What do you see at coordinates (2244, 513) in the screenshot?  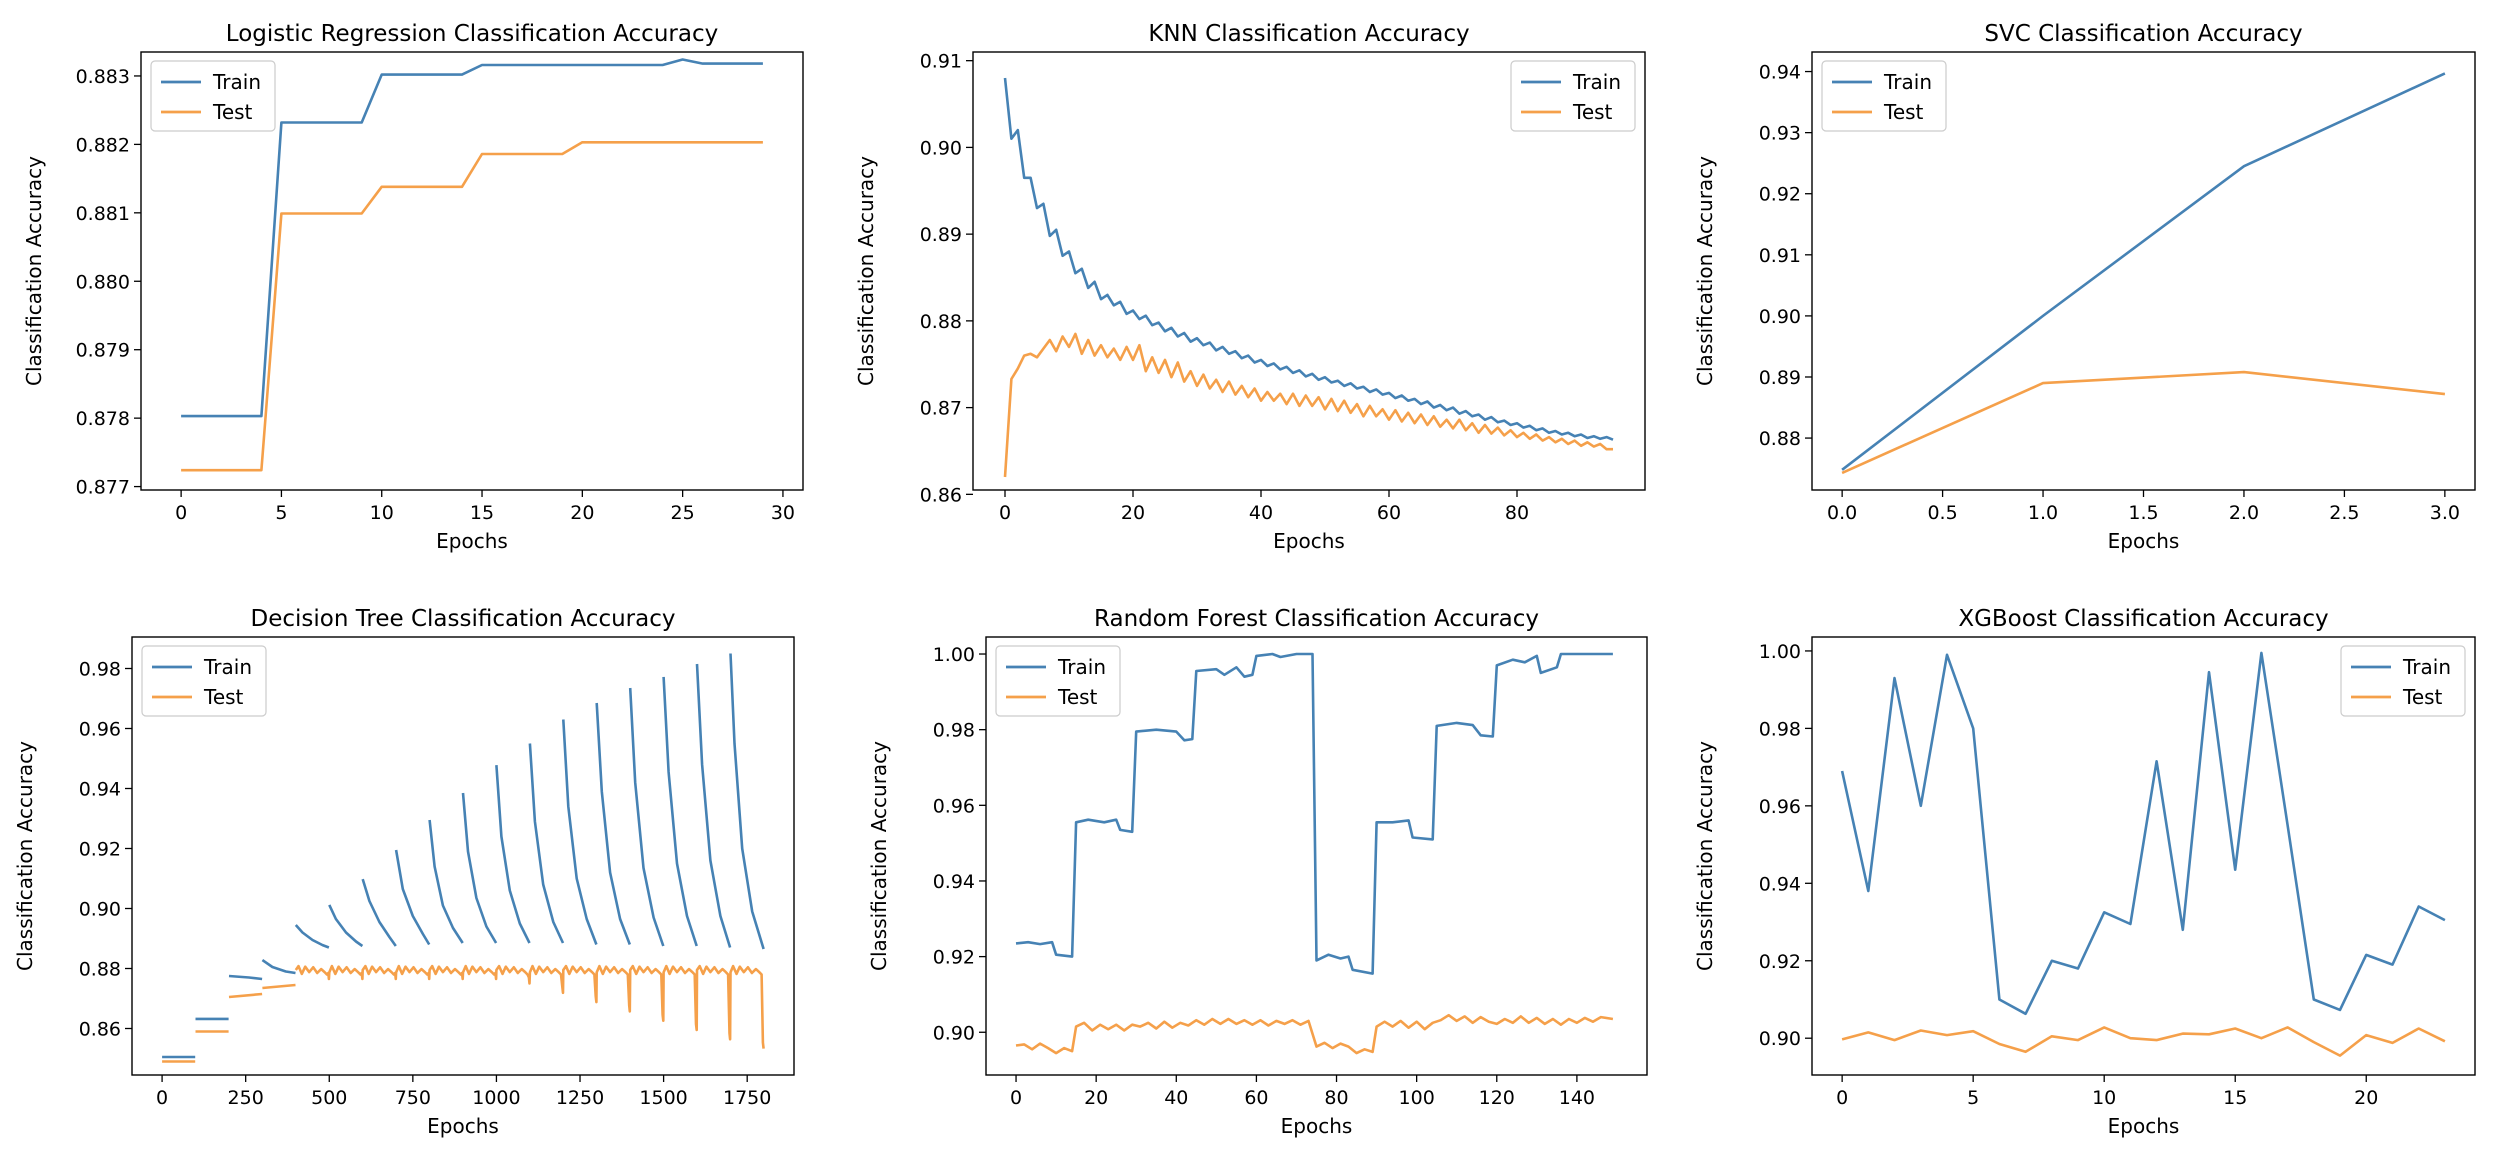 I see `x-tick-label: 2.0` at bounding box center [2244, 513].